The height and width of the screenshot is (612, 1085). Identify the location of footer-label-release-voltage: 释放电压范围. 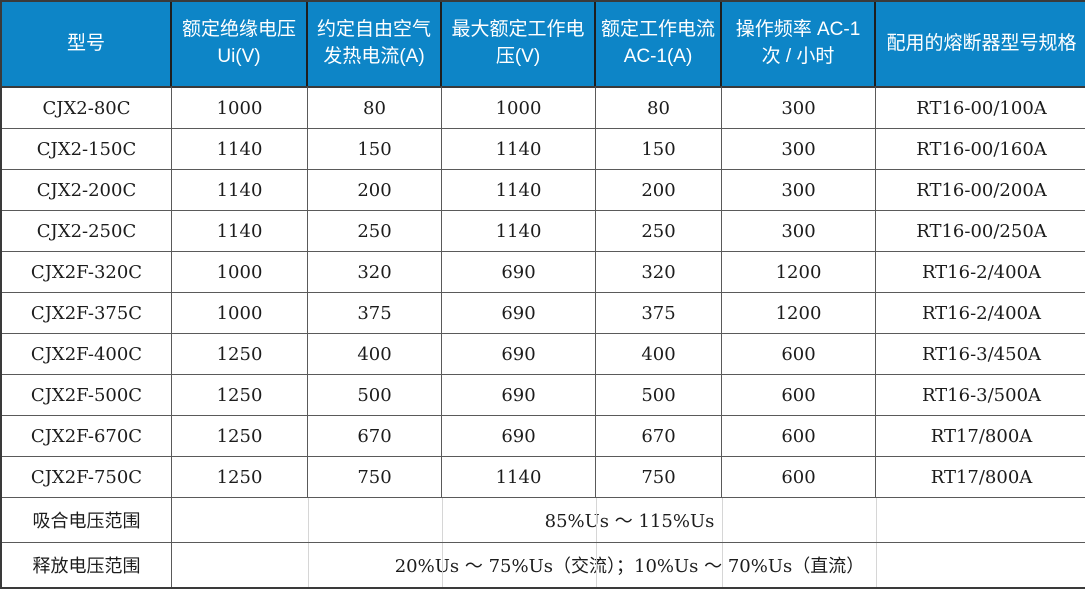
(87, 565).